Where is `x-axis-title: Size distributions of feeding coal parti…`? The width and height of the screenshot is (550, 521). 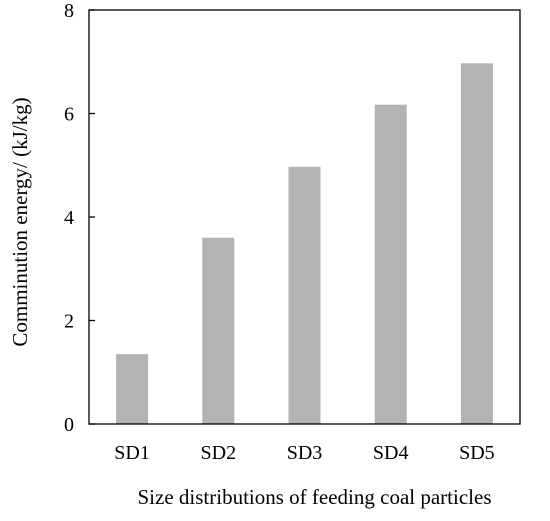
x-axis-title: Size distributions of feeding coal parti… is located at coordinates (315, 497).